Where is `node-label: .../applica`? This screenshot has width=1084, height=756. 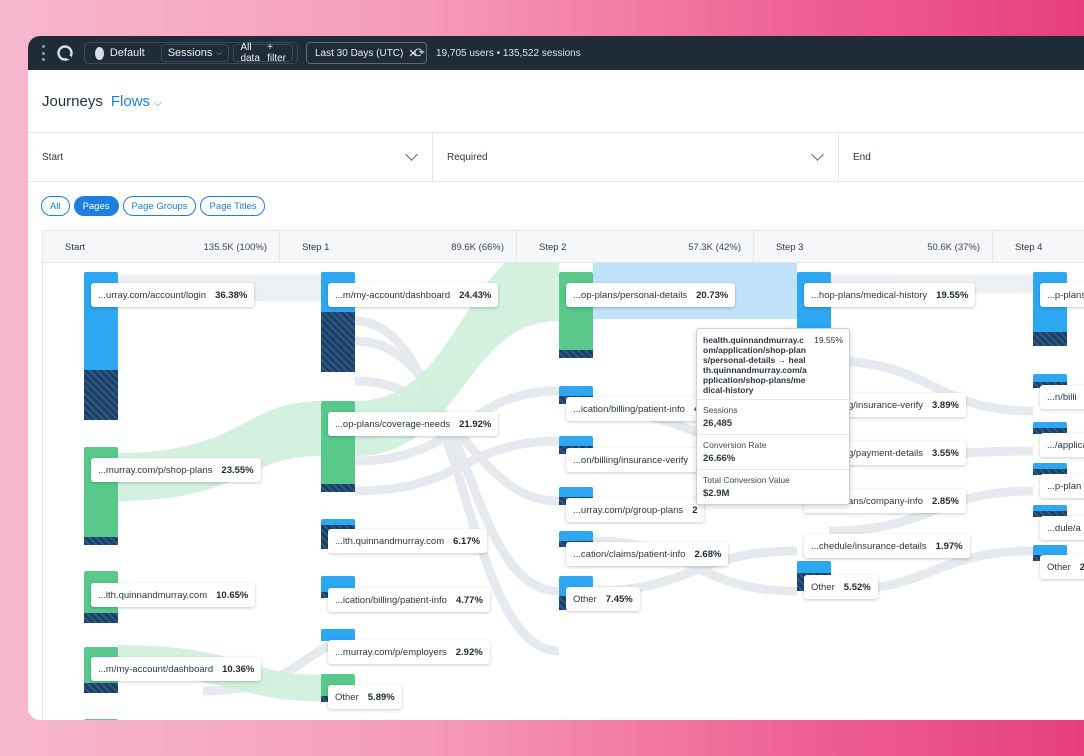 node-label: .../applica is located at coordinates (1062, 445).